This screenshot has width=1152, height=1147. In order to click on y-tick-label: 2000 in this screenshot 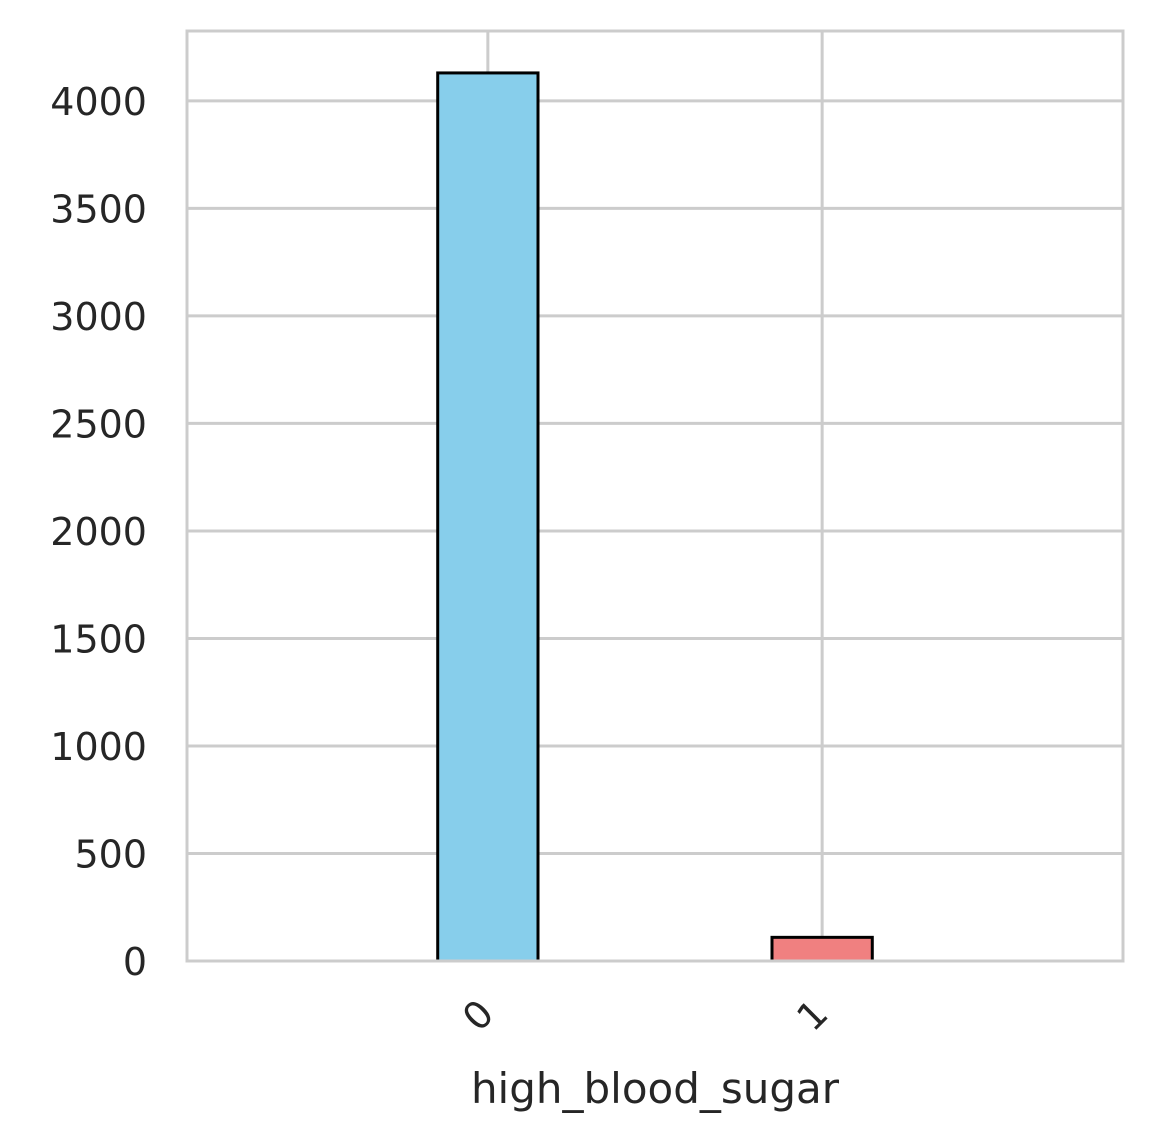, I will do `click(98, 532)`.